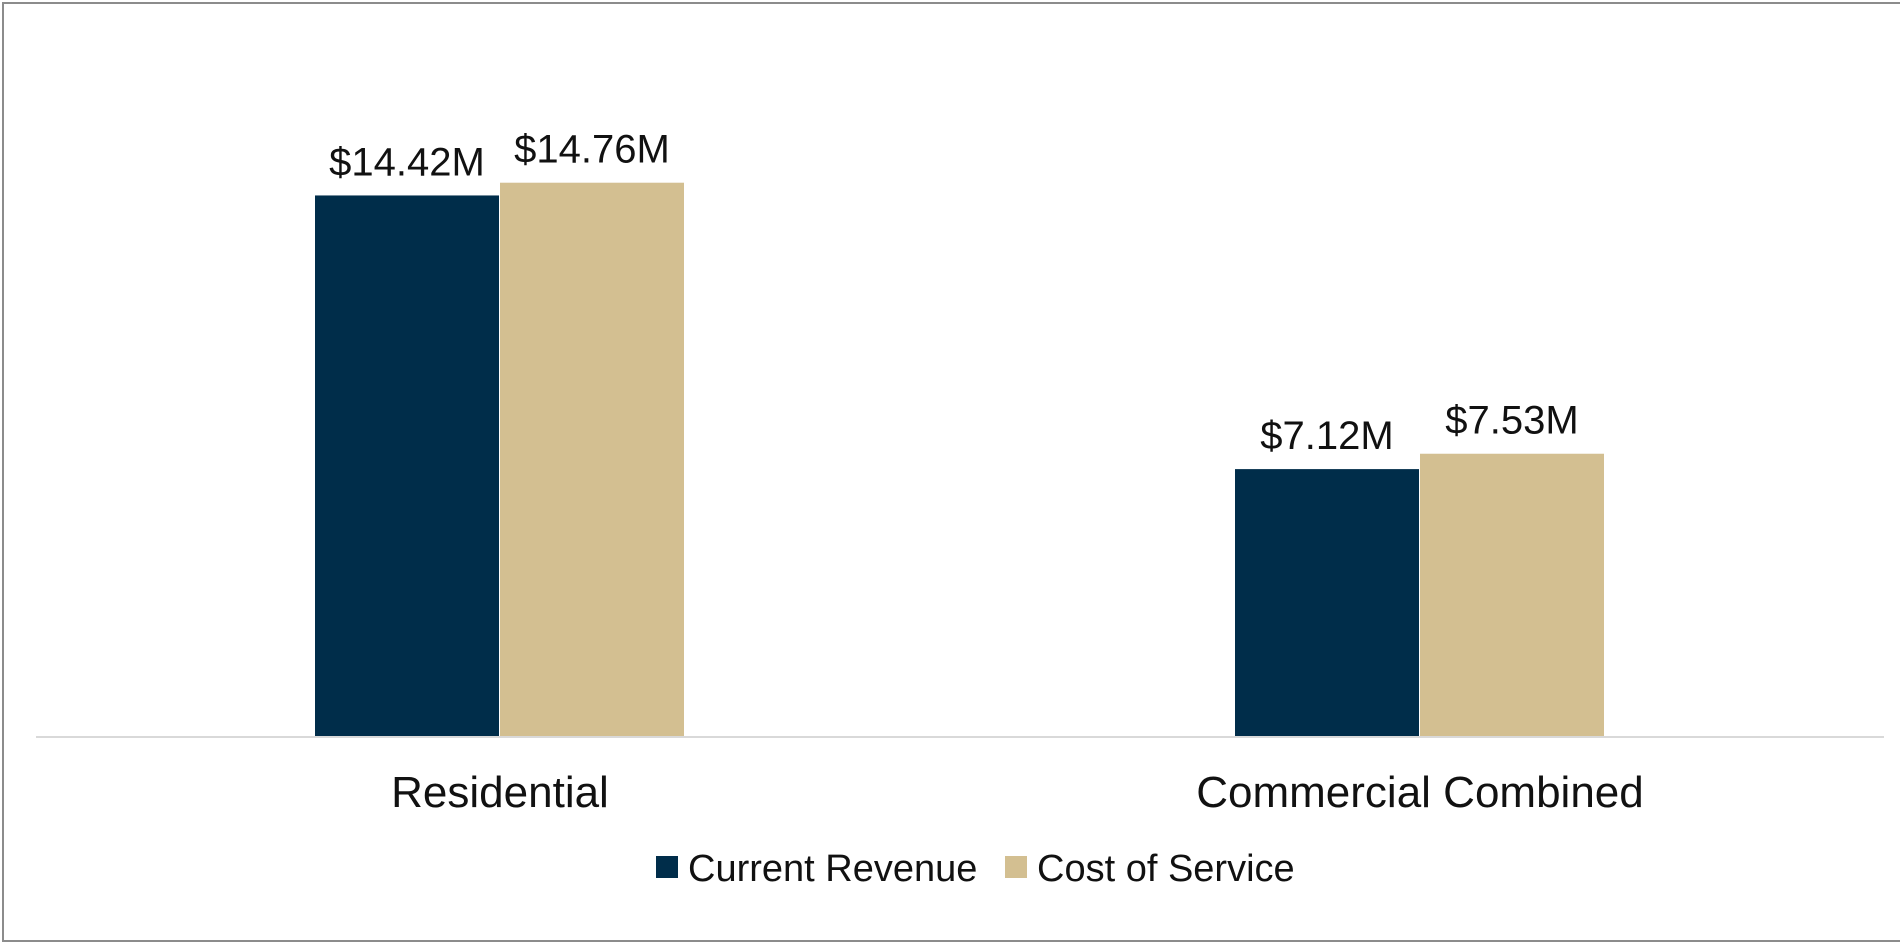 The image size is (1900, 942). Describe the element at coordinates (592, 459) in the screenshot. I see `bar-residential-cost-of-service` at that location.